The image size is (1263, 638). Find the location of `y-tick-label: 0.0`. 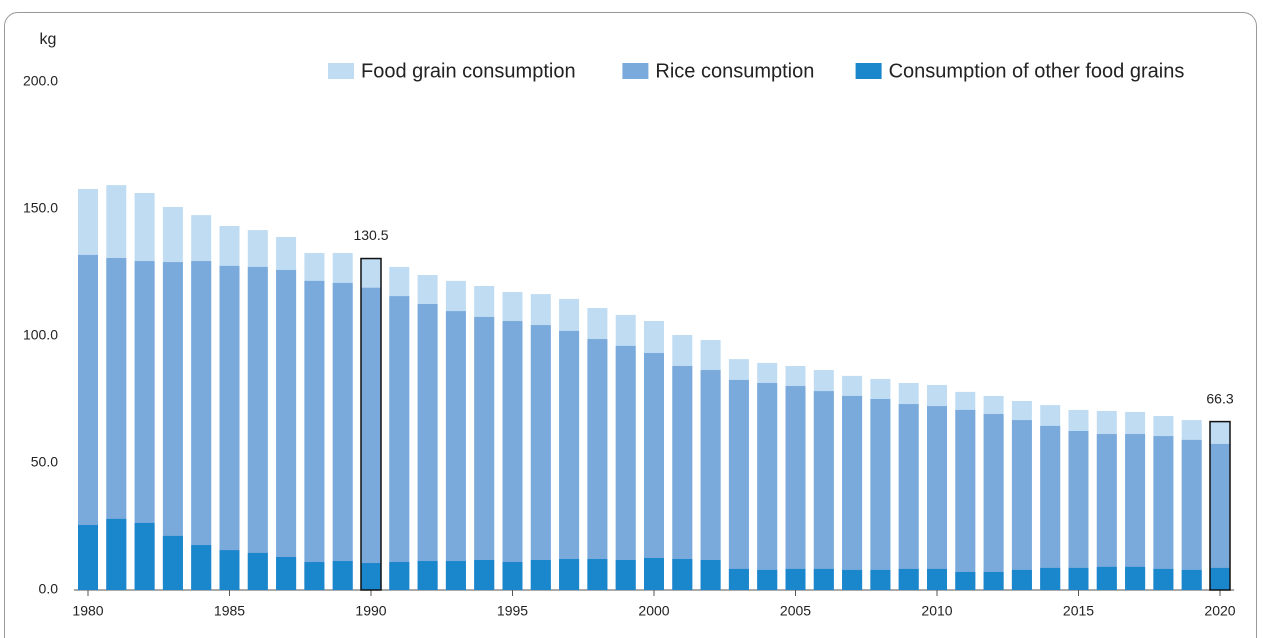

y-tick-label: 0.0 is located at coordinates (49, 589).